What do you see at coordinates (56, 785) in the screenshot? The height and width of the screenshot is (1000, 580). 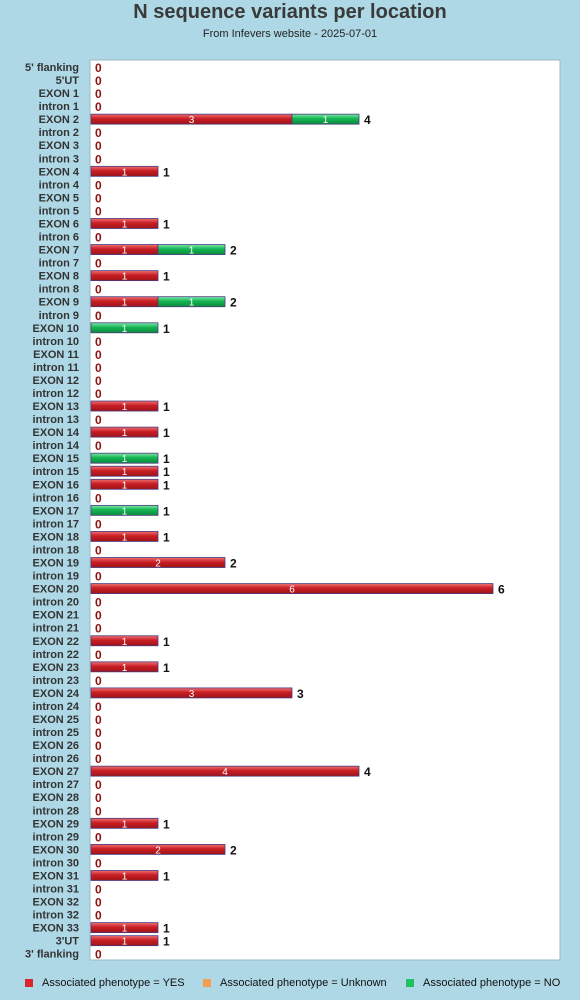 I see `category-label: intron 27` at bounding box center [56, 785].